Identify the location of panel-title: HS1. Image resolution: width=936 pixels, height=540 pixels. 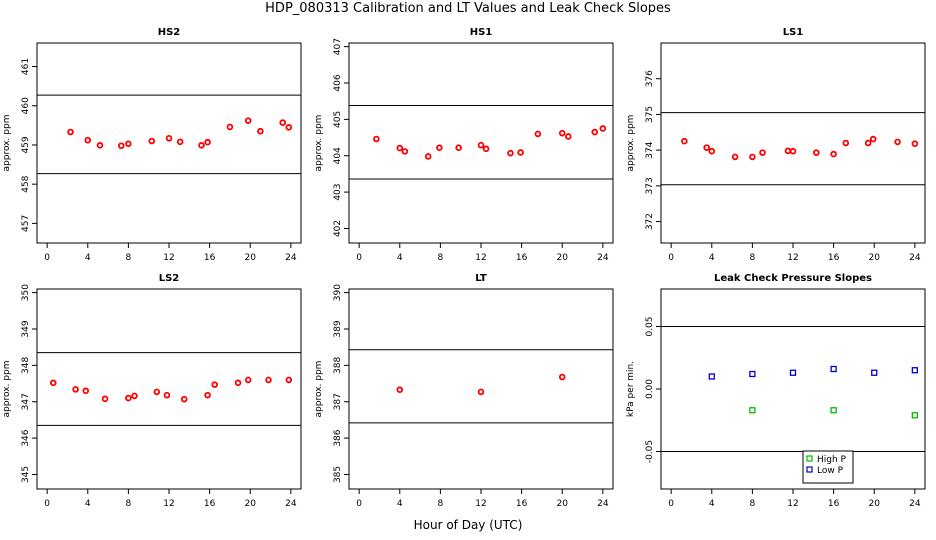
(481, 32).